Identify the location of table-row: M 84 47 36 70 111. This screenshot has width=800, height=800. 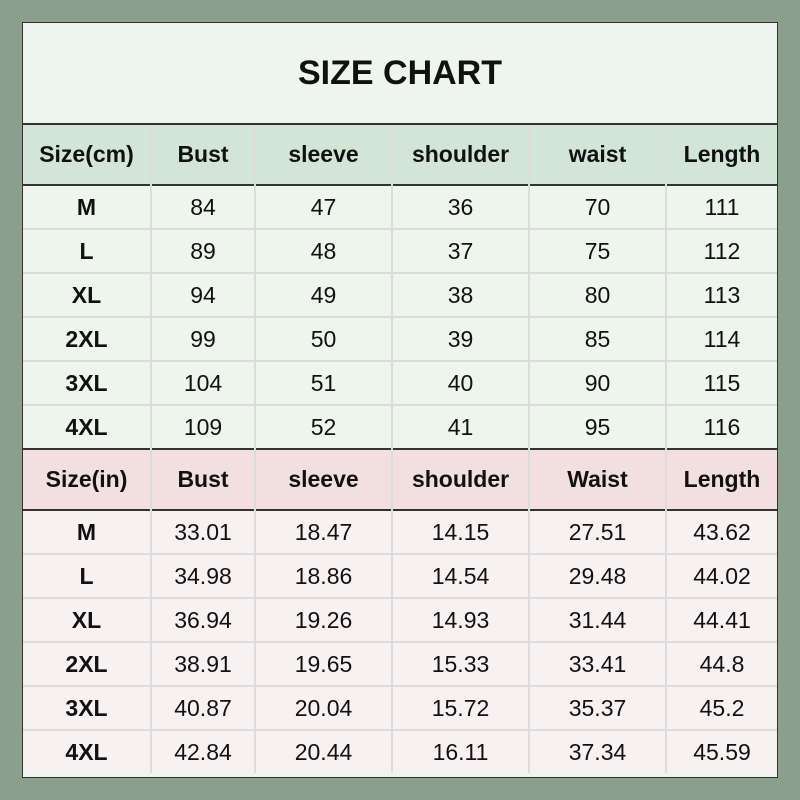
(400, 206).